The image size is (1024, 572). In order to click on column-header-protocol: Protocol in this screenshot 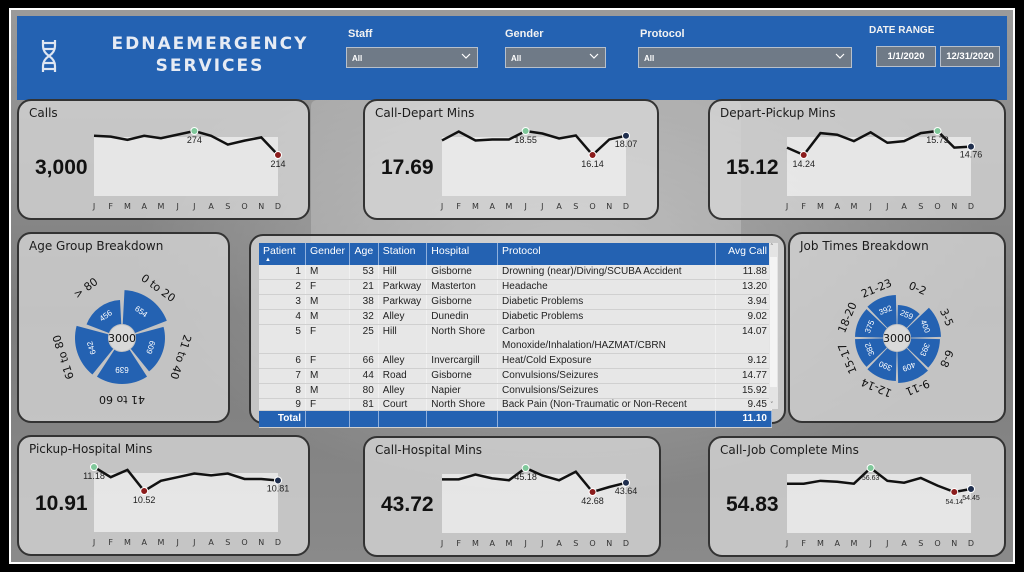, I will do `click(607, 254)`.